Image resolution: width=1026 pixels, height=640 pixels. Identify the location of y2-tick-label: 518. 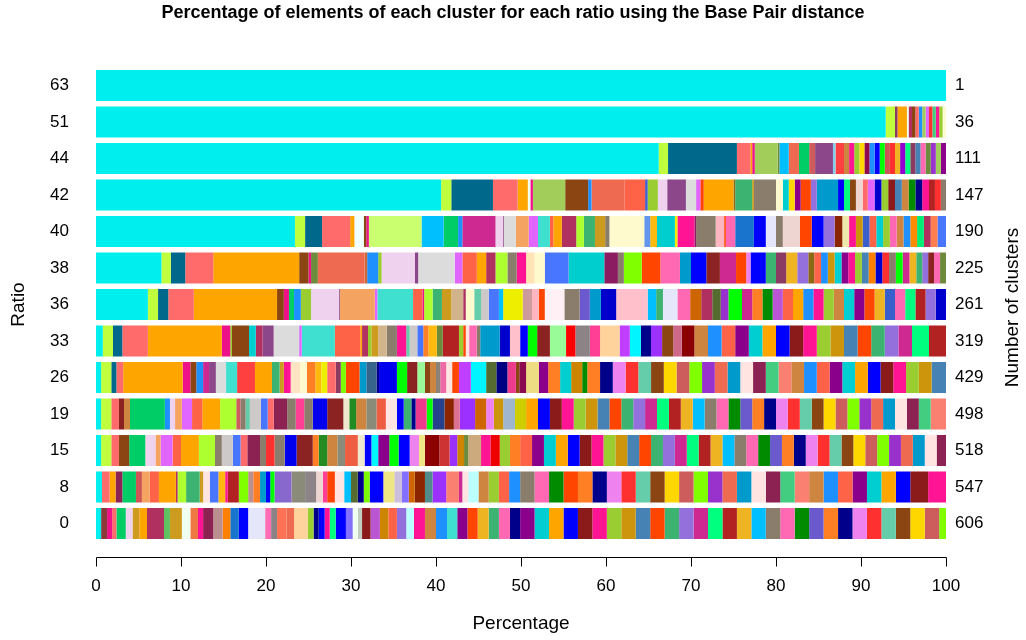
(969, 450).